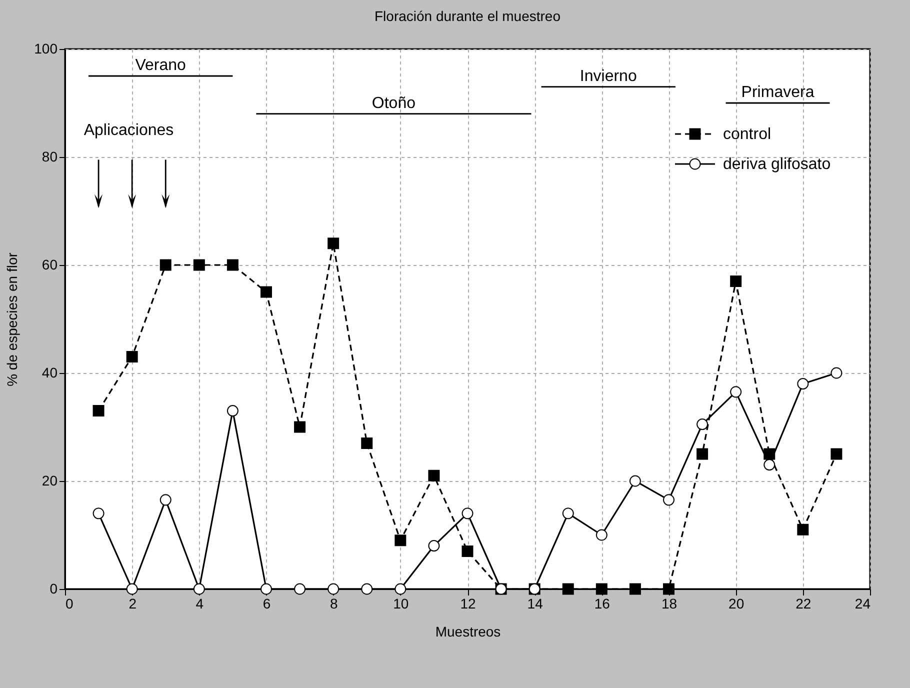 This screenshot has width=910, height=688. What do you see at coordinates (777, 92) in the screenshot?
I see `annotation: Primavera` at bounding box center [777, 92].